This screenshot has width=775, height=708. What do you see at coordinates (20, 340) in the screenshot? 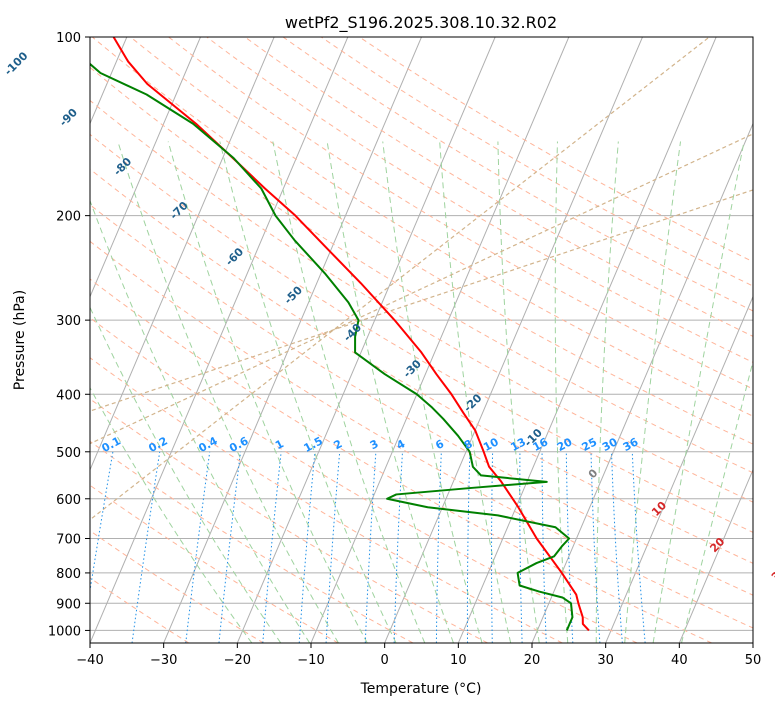
I see `y-axis-label: Pressure (hPa)` at bounding box center [20, 340].